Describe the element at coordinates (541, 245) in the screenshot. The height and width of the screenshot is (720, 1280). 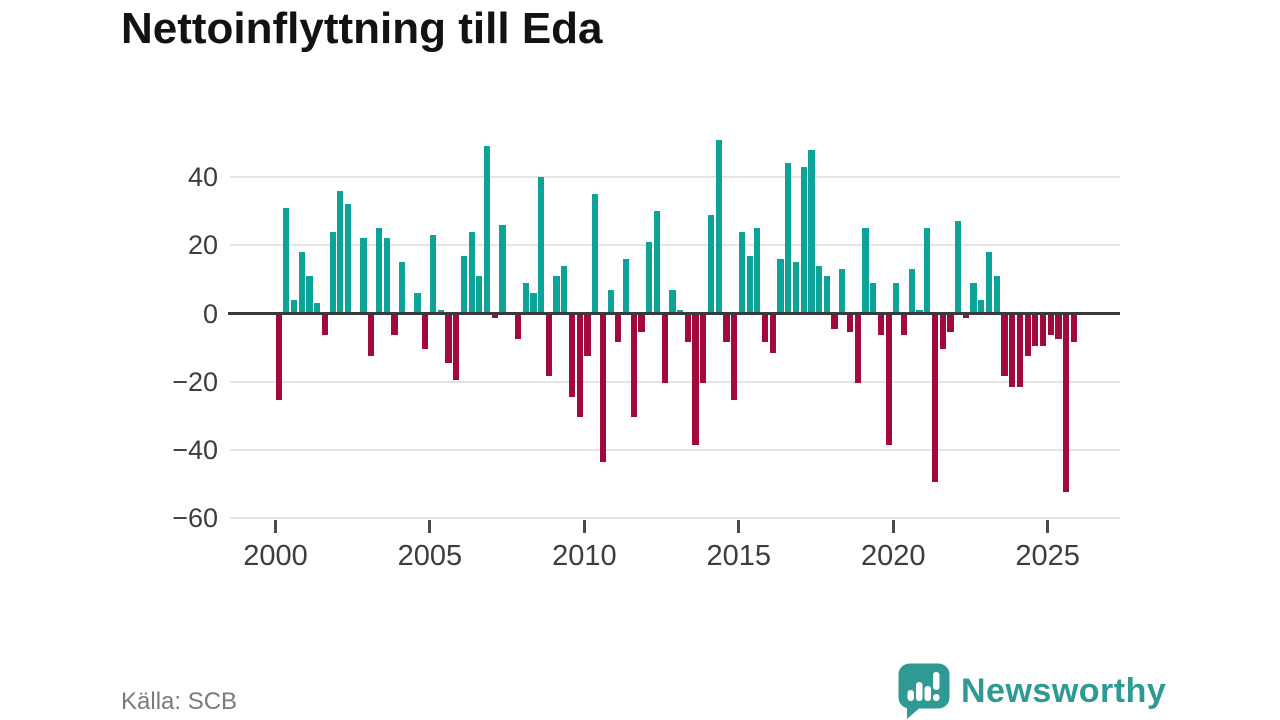
I see `bar-2008-q3` at that location.